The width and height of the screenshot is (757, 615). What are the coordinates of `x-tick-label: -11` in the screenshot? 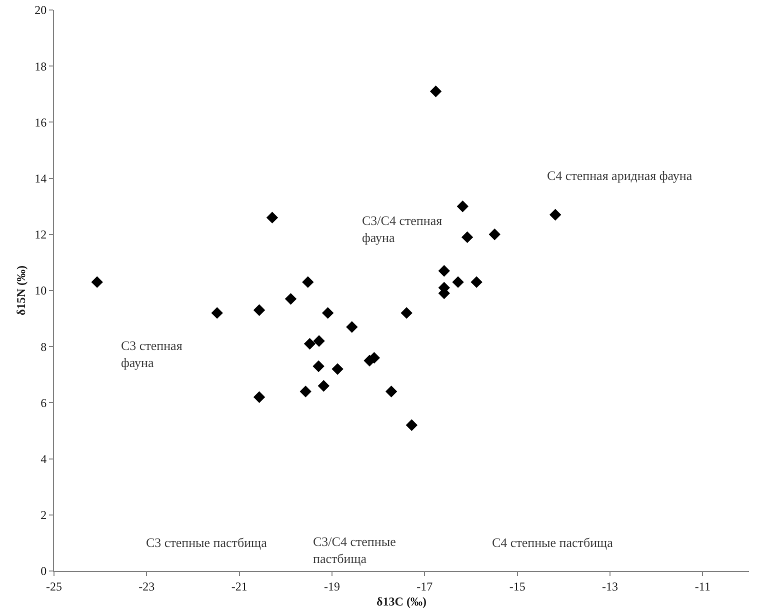 It's located at (702, 586).